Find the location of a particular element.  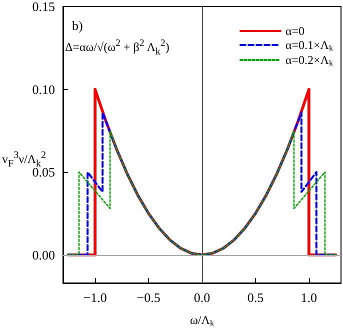

legend-label: α=0 is located at coordinates (295, 31).